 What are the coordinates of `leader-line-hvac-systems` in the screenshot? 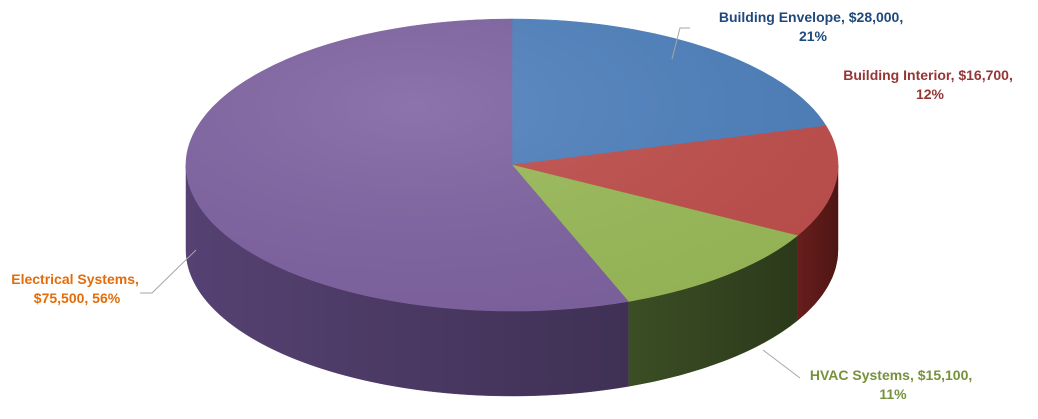 It's located at (781, 364).